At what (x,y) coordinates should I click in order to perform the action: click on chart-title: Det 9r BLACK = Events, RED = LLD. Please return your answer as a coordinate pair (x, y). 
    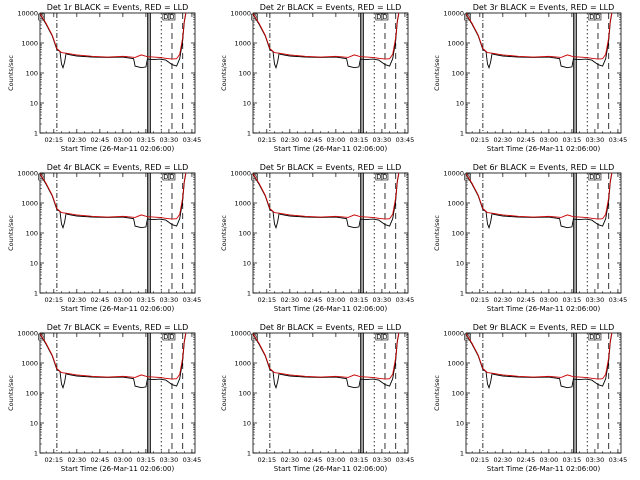
    Looking at the image, I should click on (544, 327).